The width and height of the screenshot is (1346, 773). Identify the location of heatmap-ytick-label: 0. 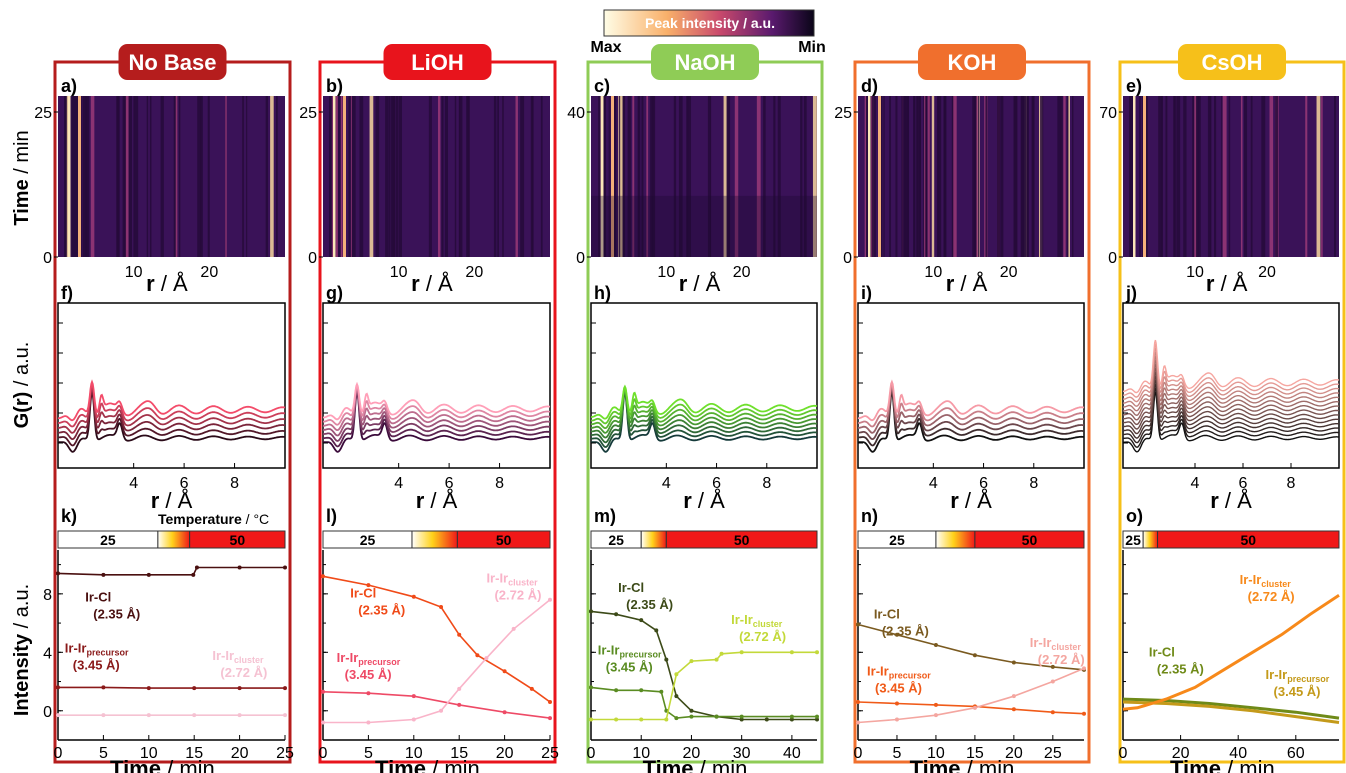
(1112, 258).